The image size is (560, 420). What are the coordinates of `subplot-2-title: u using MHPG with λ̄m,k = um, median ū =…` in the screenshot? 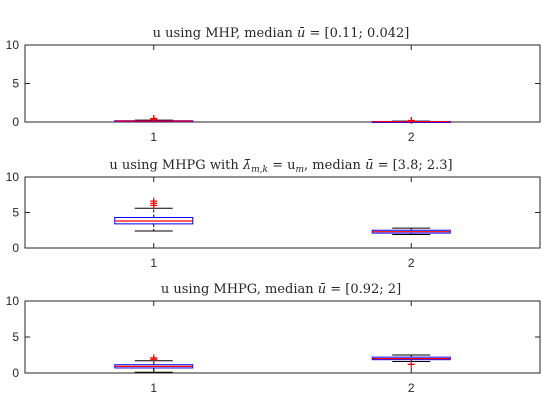 It's located at (280, 166).